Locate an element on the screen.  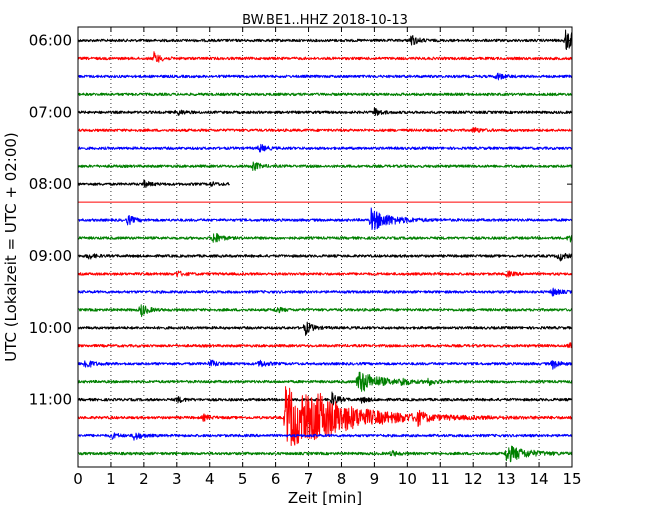
x-tick-label: 8 is located at coordinates (342, 479).